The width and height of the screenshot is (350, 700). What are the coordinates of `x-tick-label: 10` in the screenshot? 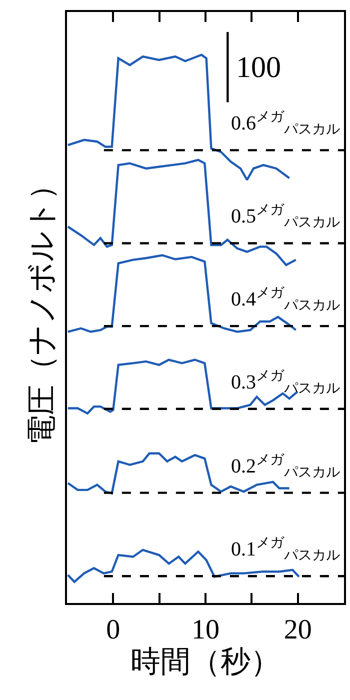 It's located at (206, 630).